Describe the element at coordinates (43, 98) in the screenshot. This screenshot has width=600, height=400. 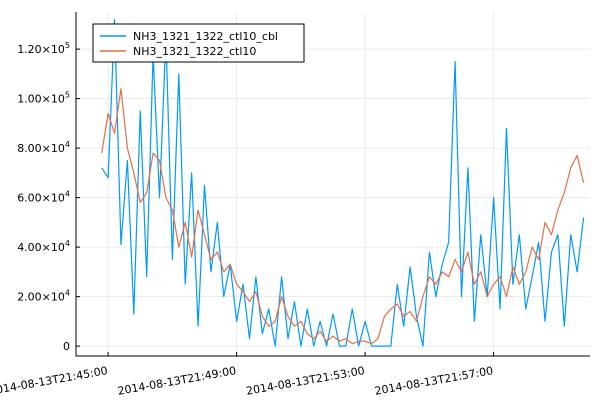
I see `y-tick-label: 1.00×105` at that location.